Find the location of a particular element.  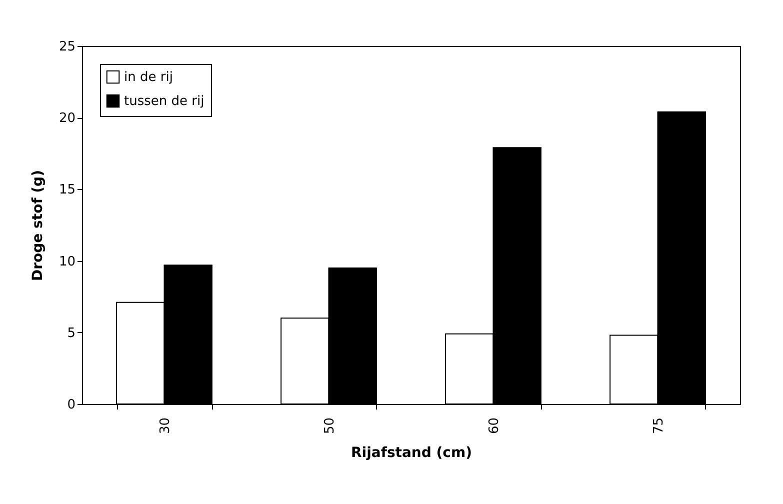

y-tick-label: 0 is located at coordinates (71, 405).